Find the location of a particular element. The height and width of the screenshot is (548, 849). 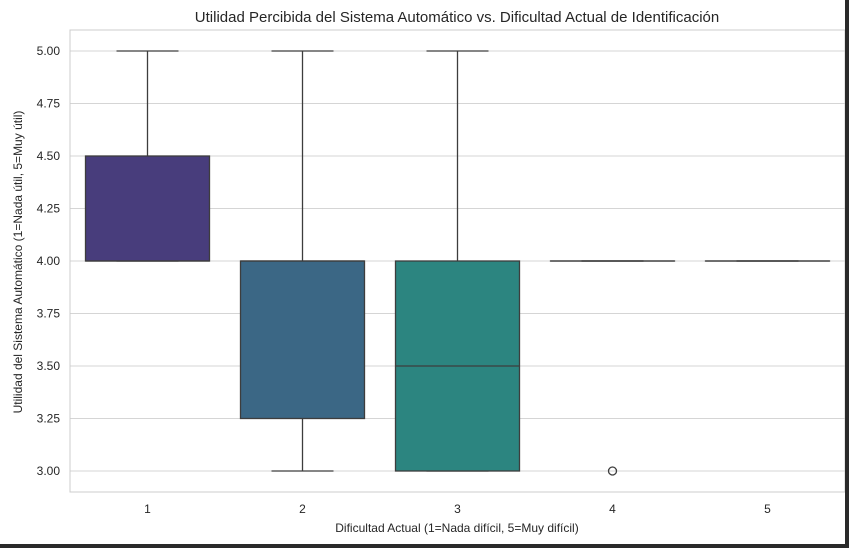

y-tick-label: 3.75 is located at coordinates (49, 314).